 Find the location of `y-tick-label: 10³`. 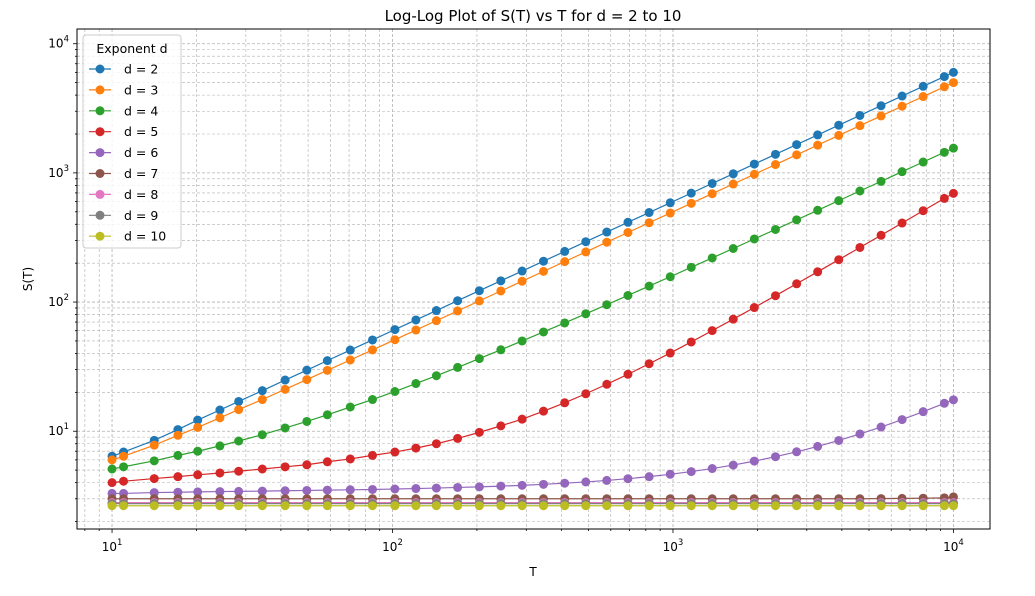

y-tick-label: 10³ is located at coordinates (58, 172).